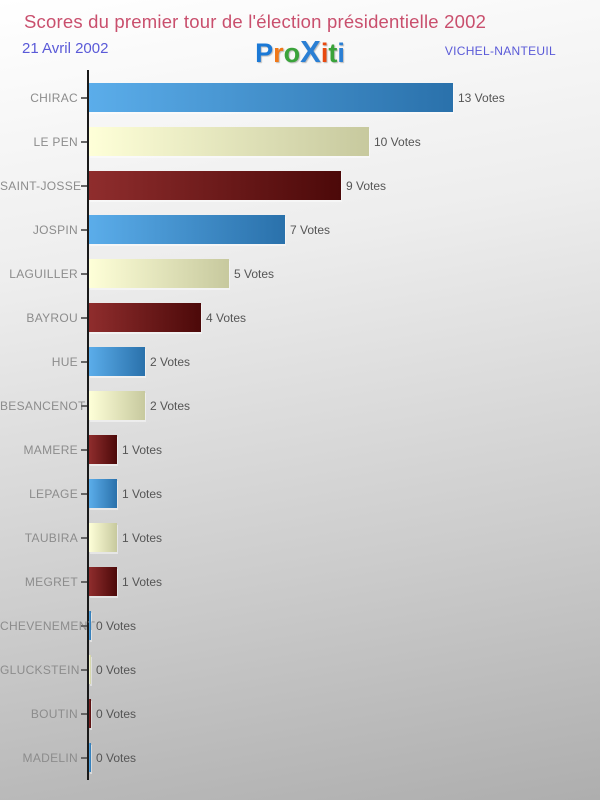  I want to click on chart-row: CHEVENEMENT 0 Votes, so click(300, 625).